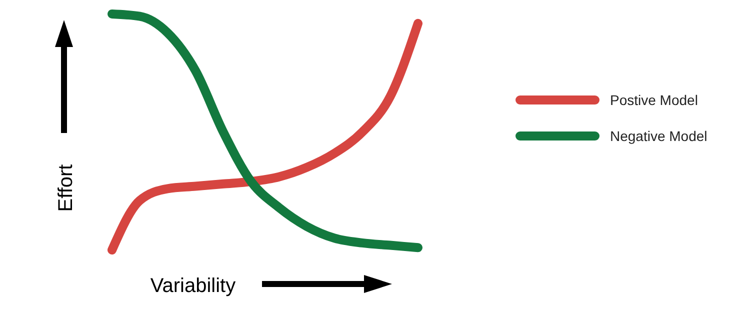 Image resolution: width=747 pixels, height=335 pixels. Describe the element at coordinates (193, 286) in the screenshot. I see `x-axis-title: Variability` at that location.